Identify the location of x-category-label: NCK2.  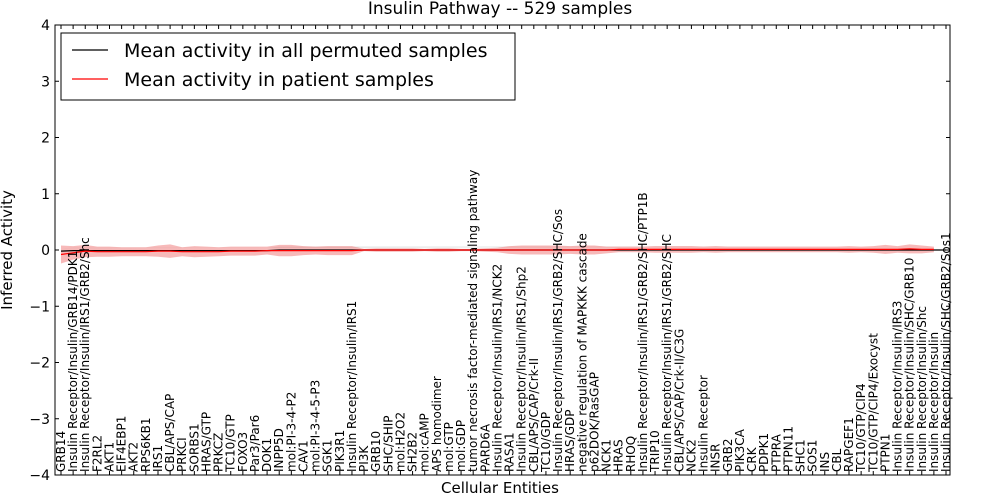
(691, 455).